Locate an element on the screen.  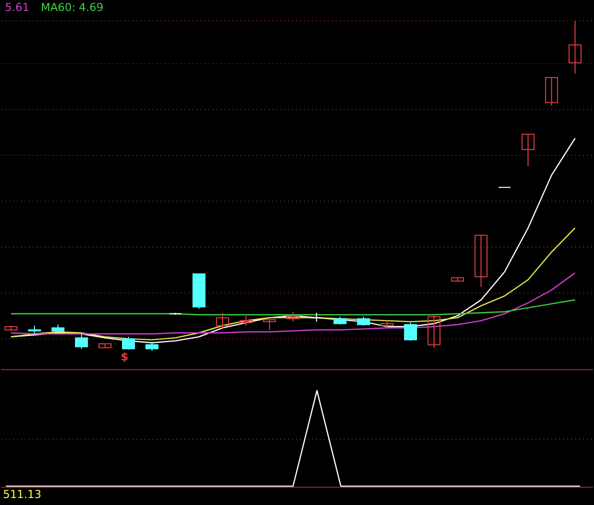
text: MA60: 4.69 is located at coordinates (72, 7).